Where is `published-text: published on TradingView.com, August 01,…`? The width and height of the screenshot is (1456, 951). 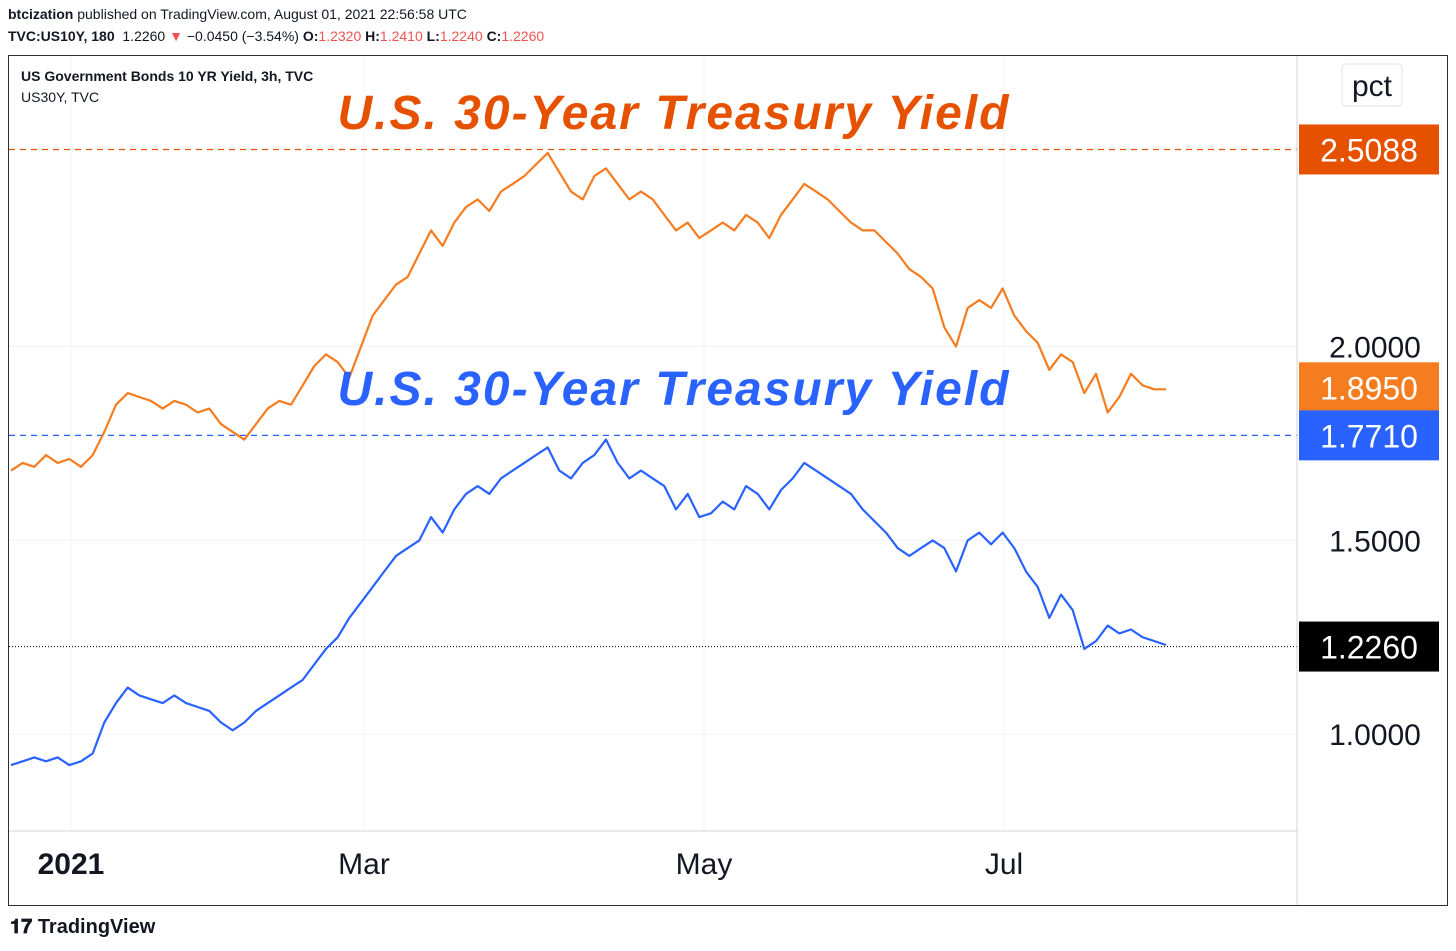 published-text: published on TradingView.com, August 01,… is located at coordinates (272, 14).